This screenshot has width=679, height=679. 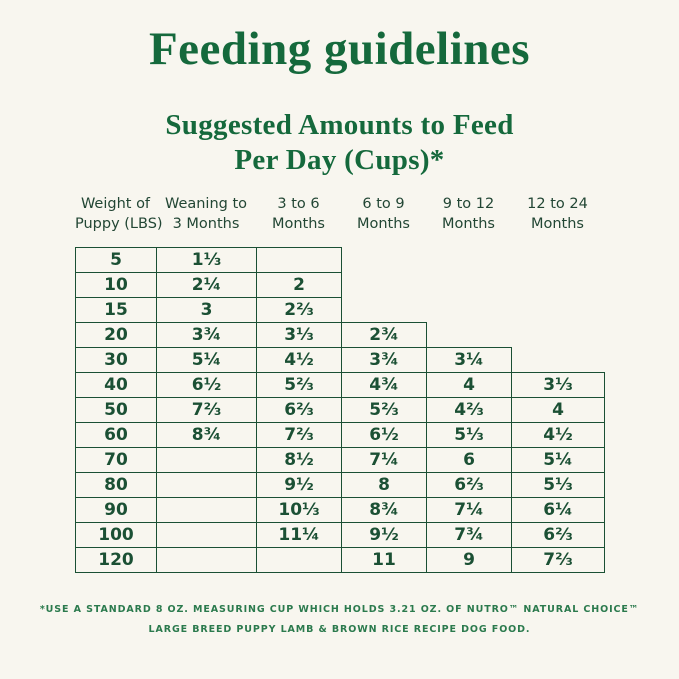 I want to click on column-header-line: 12 to 24, so click(x=557, y=203).